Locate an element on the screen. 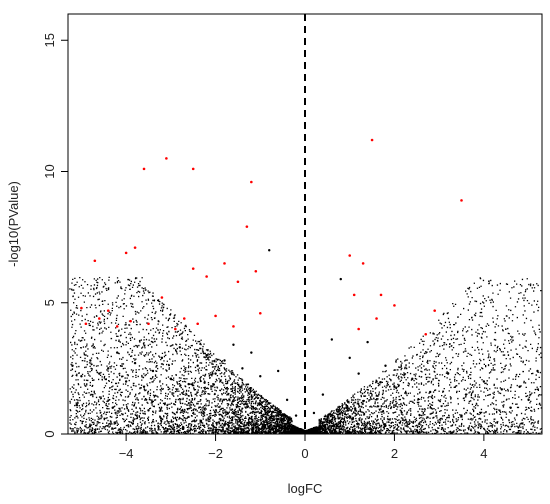 This screenshot has height=504, width=550. y-tick-label: 5 is located at coordinates (49, 302).